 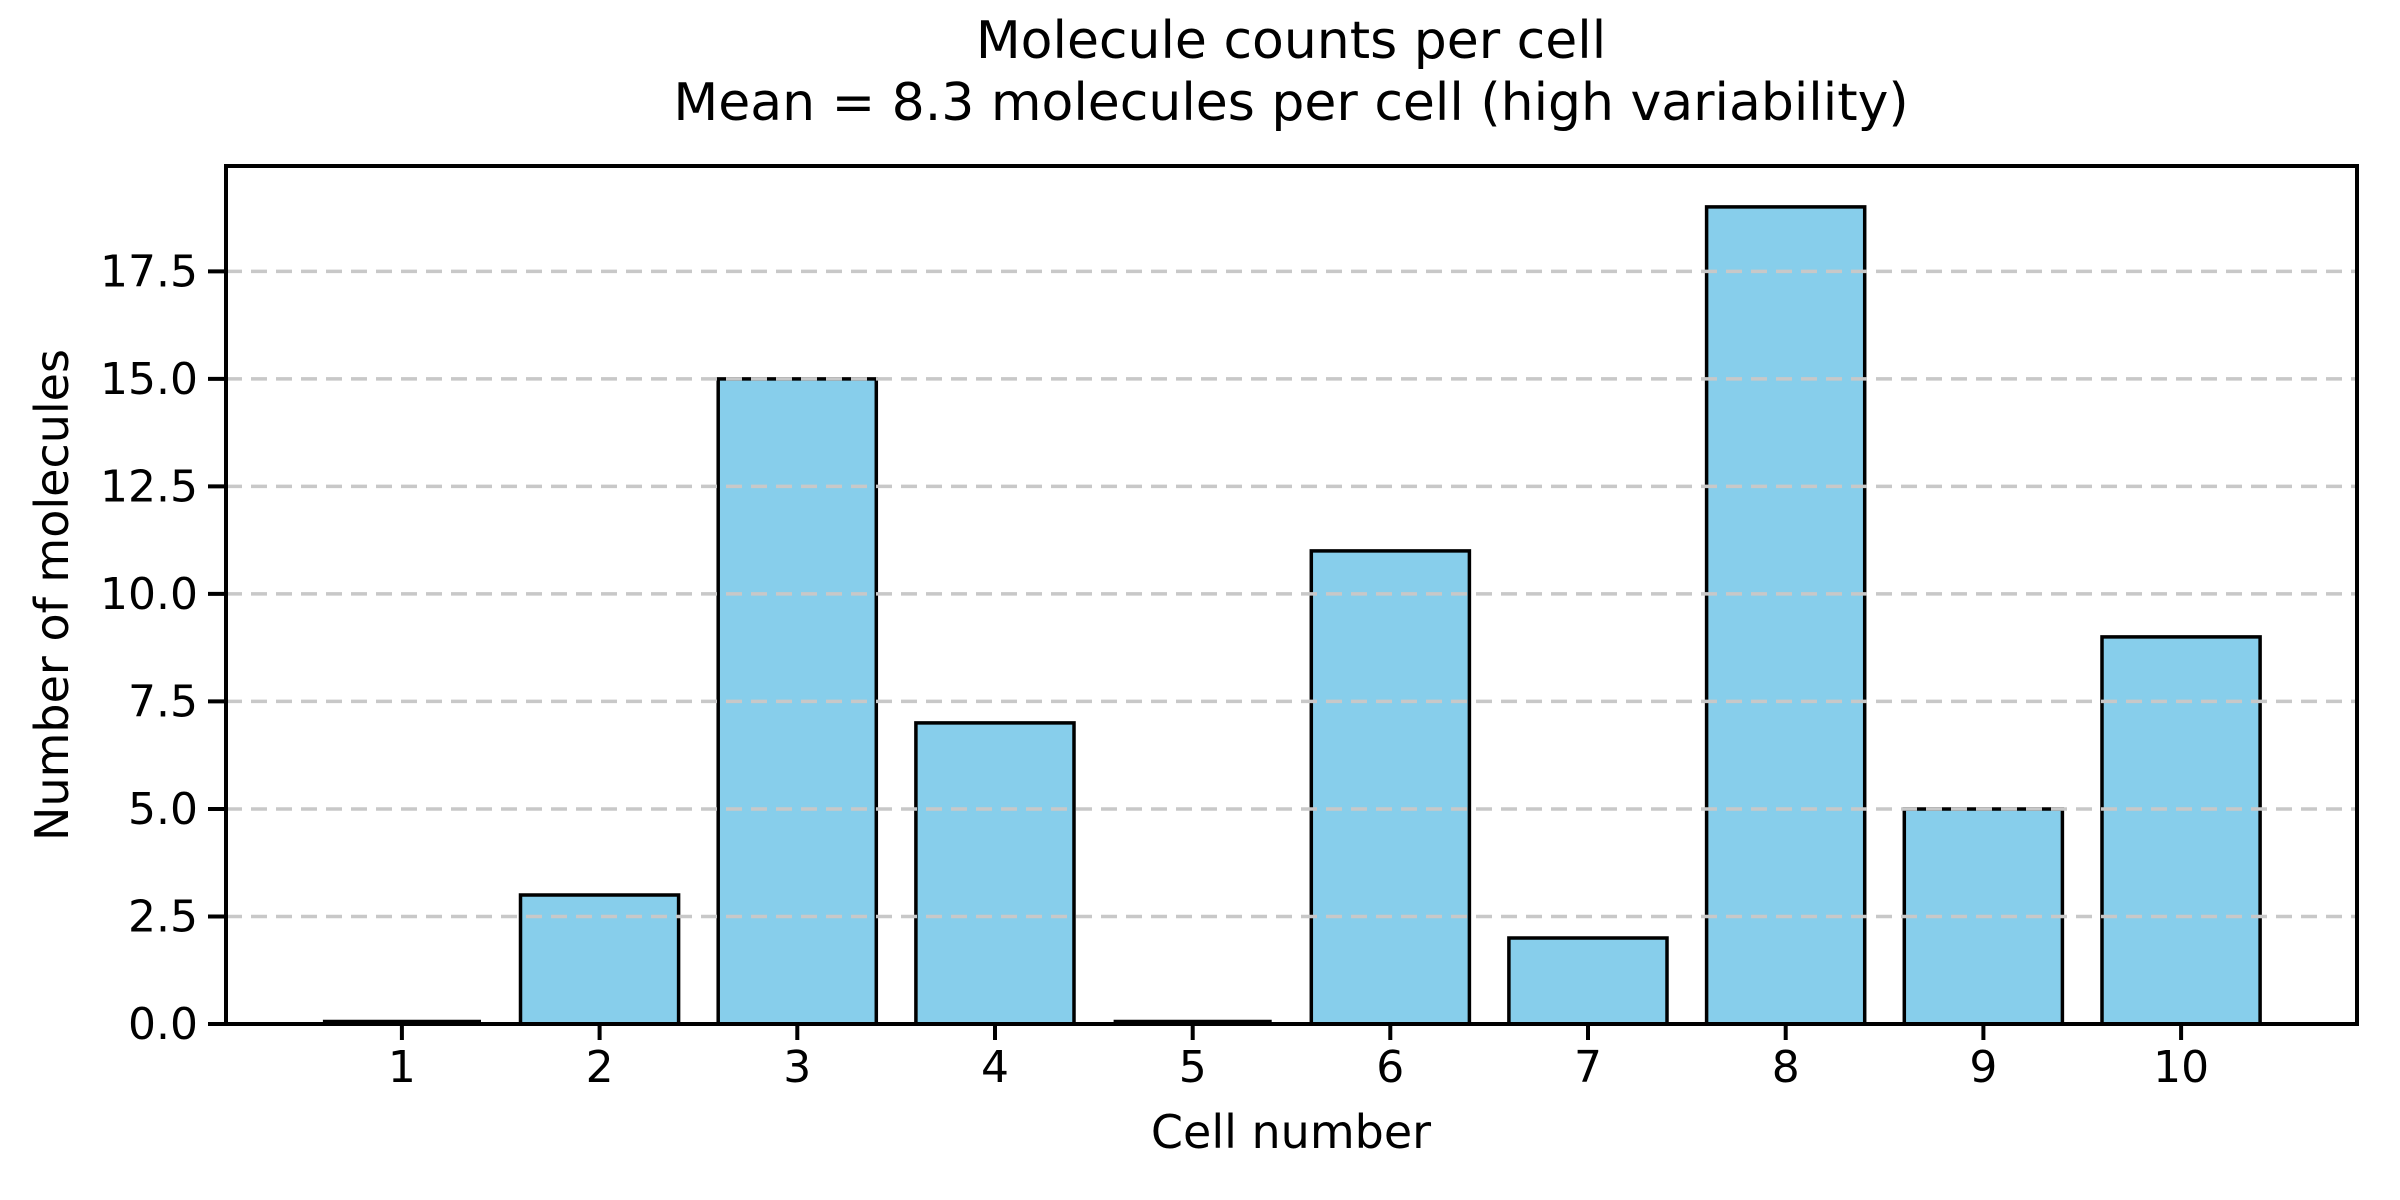 I want to click on y-tick-label-5.0: 5.0, so click(x=163, y=809).